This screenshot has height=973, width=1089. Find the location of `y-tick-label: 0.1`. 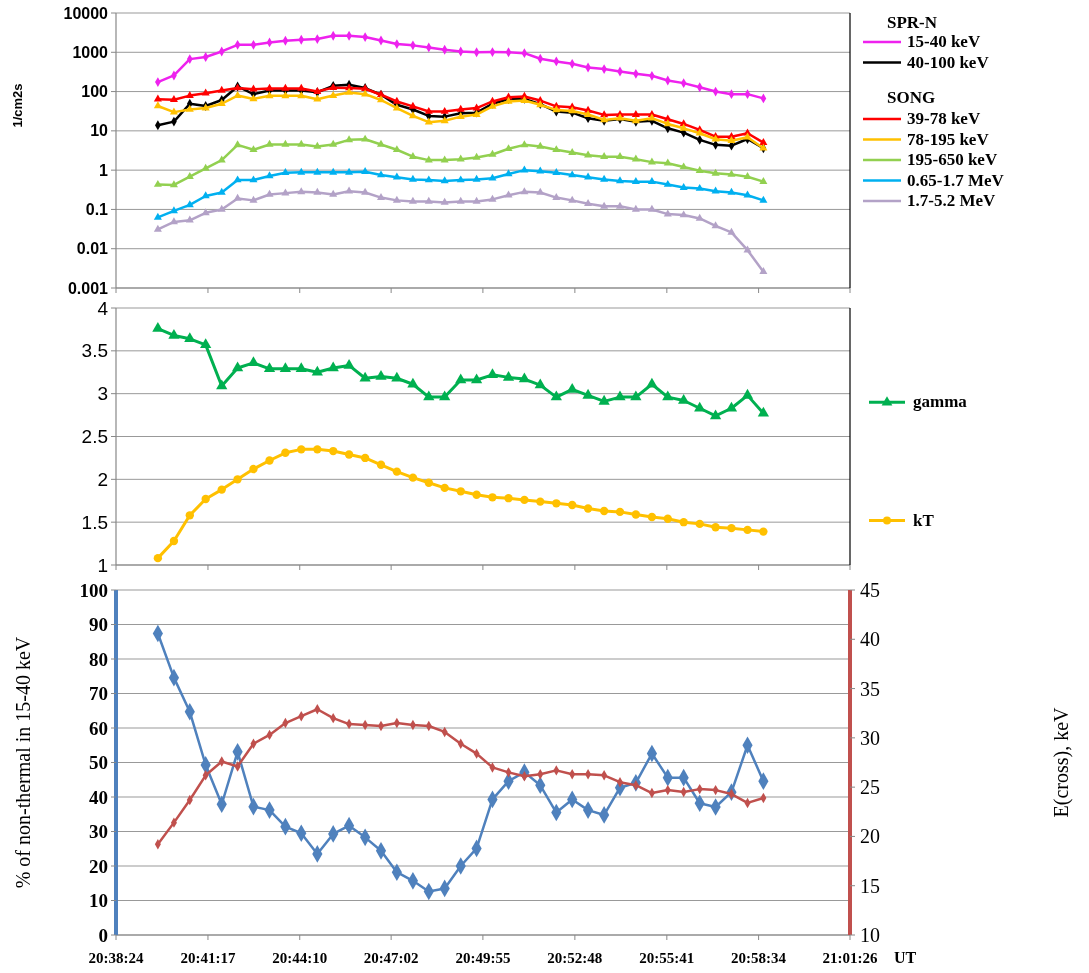

y-tick-label: 0.1 is located at coordinates (97, 210).